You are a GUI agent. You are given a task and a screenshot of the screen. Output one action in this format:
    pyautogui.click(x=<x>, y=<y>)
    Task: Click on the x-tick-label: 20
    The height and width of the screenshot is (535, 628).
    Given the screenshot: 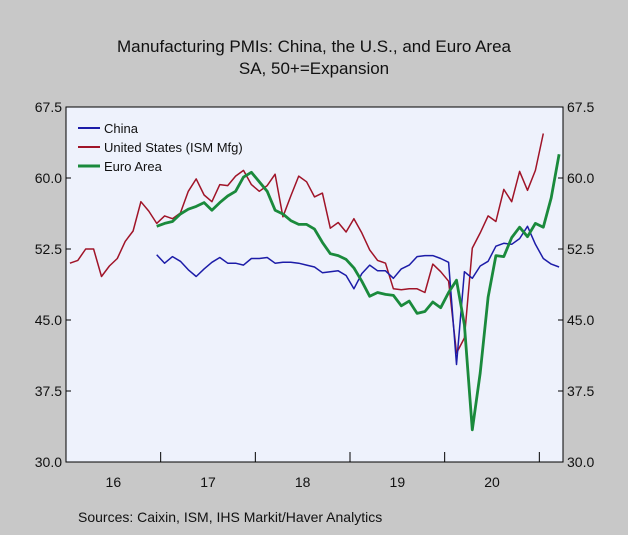 What is the action you would take?
    pyautogui.click(x=492, y=482)
    